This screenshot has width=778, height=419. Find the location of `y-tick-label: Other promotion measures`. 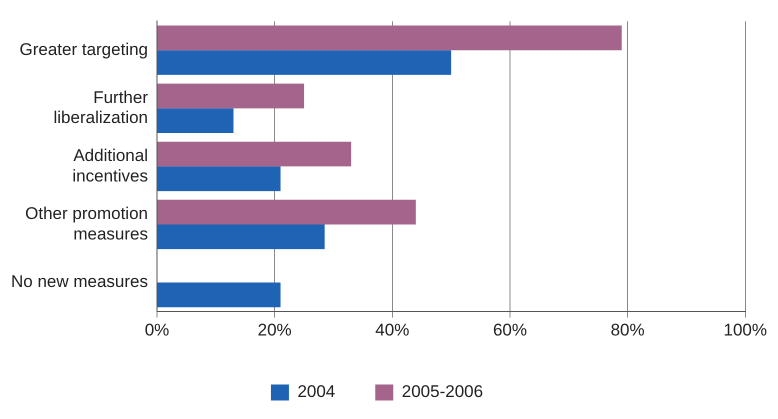

y-tick-label: Other promotion measures is located at coordinates (86, 224).